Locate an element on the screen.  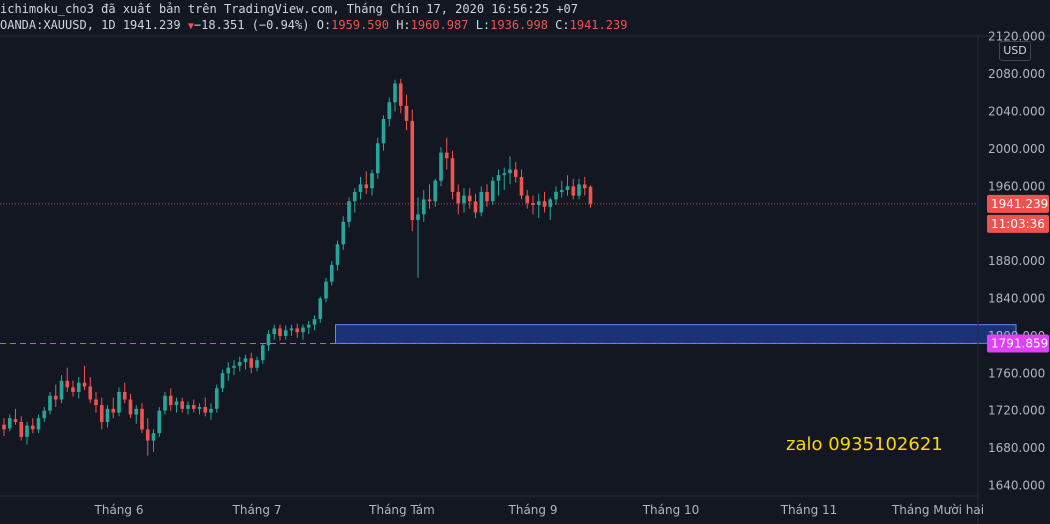
badges: 1941.239 11:03:36 1791.859 is located at coordinates (1018, 273).